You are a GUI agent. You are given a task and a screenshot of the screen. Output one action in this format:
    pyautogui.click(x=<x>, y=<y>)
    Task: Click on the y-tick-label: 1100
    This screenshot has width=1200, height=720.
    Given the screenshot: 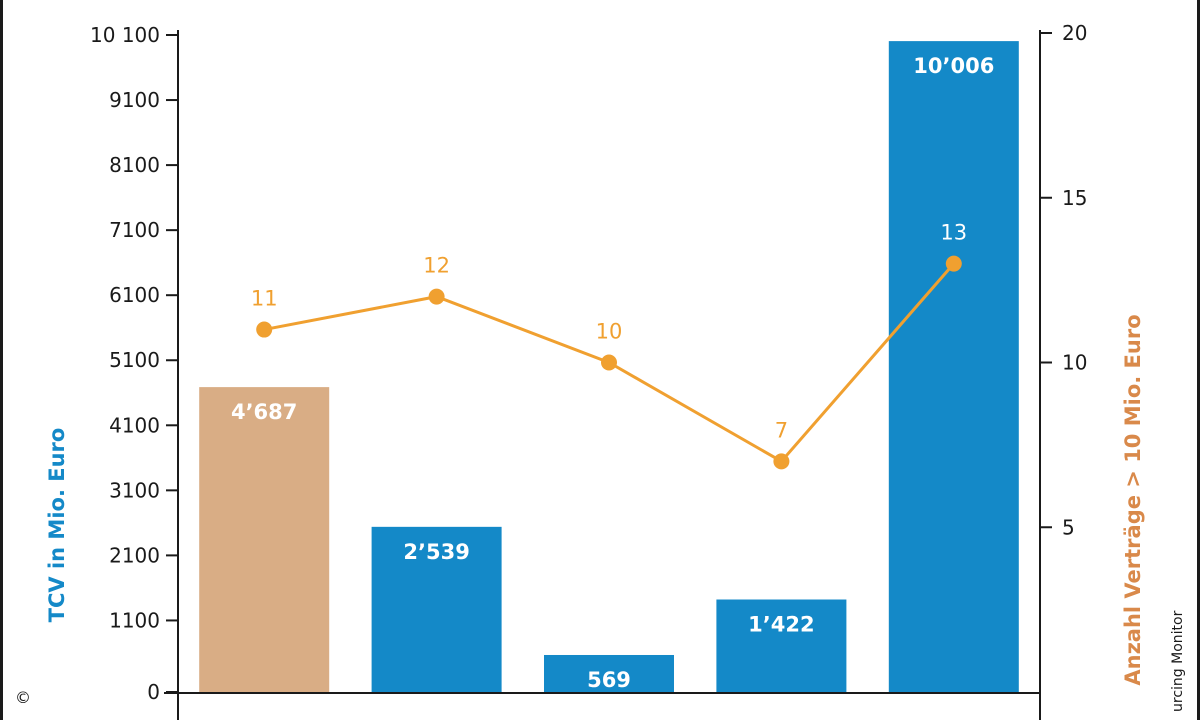 What is the action you would take?
    pyautogui.click(x=134, y=620)
    